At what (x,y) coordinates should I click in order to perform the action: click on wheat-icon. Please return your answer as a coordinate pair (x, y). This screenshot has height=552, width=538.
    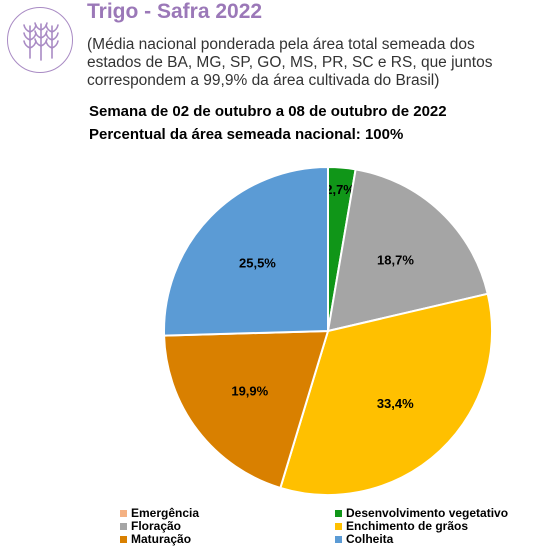
    Looking at the image, I should click on (41, 41).